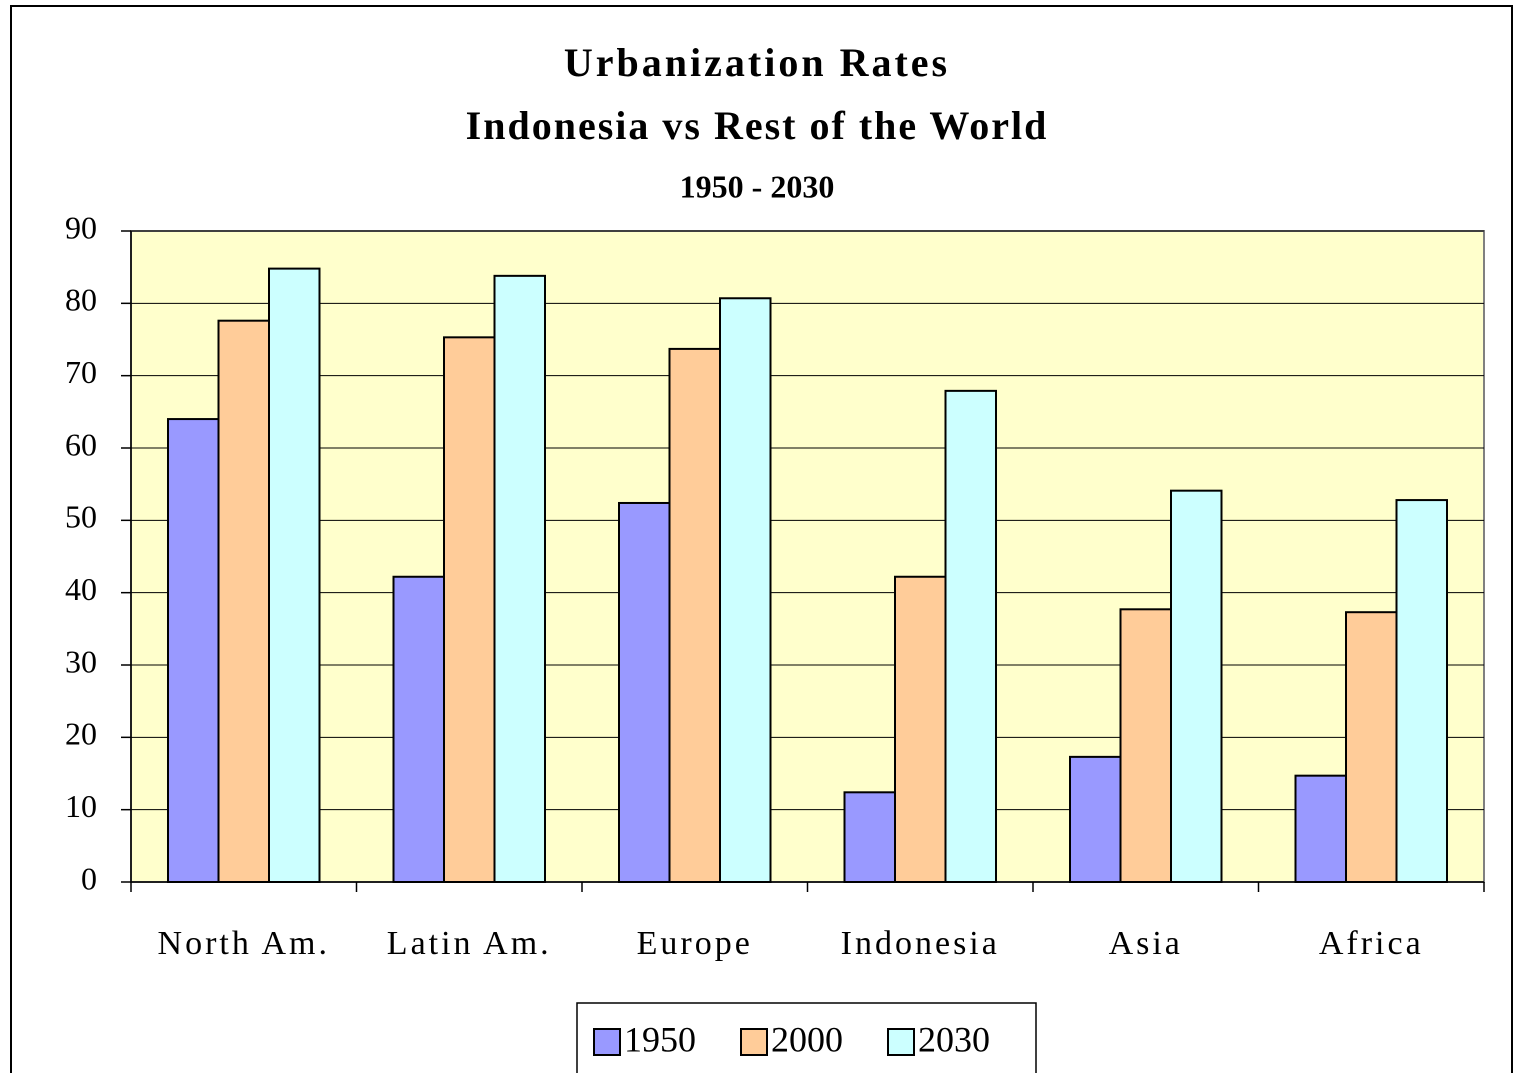 This screenshot has height=1073, width=1514. Describe the element at coordinates (757, 125) in the screenshot. I see `chart-subtitle: Indonesia vs Rest of the World` at that location.